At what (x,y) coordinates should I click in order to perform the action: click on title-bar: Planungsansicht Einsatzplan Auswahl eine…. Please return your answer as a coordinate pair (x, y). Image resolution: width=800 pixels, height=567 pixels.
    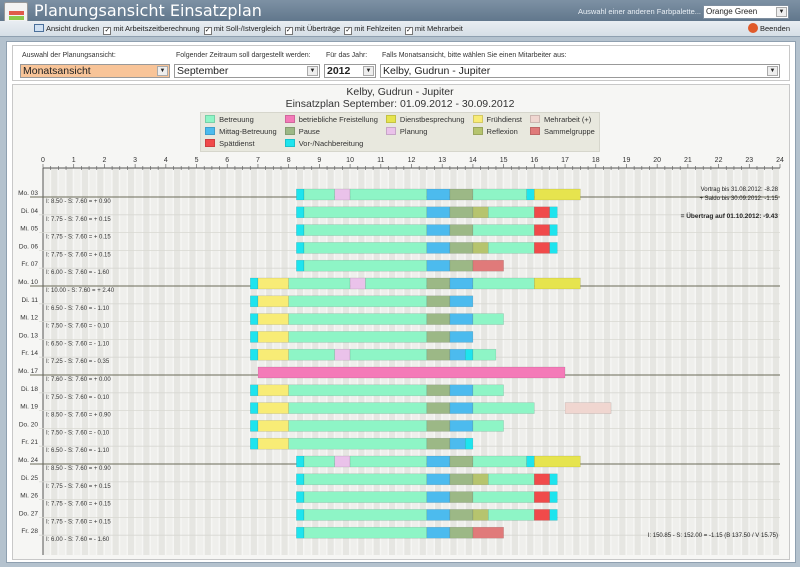
    Looking at the image, I should click on (400, 13).